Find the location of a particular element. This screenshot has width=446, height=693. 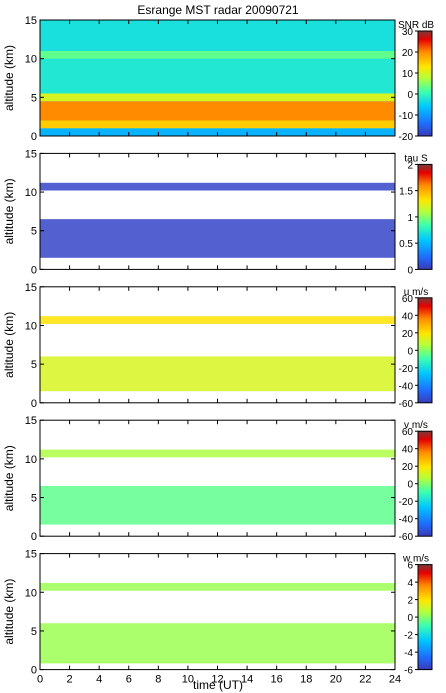

x-tick-label: 12 is located at coordinates (217, 680).